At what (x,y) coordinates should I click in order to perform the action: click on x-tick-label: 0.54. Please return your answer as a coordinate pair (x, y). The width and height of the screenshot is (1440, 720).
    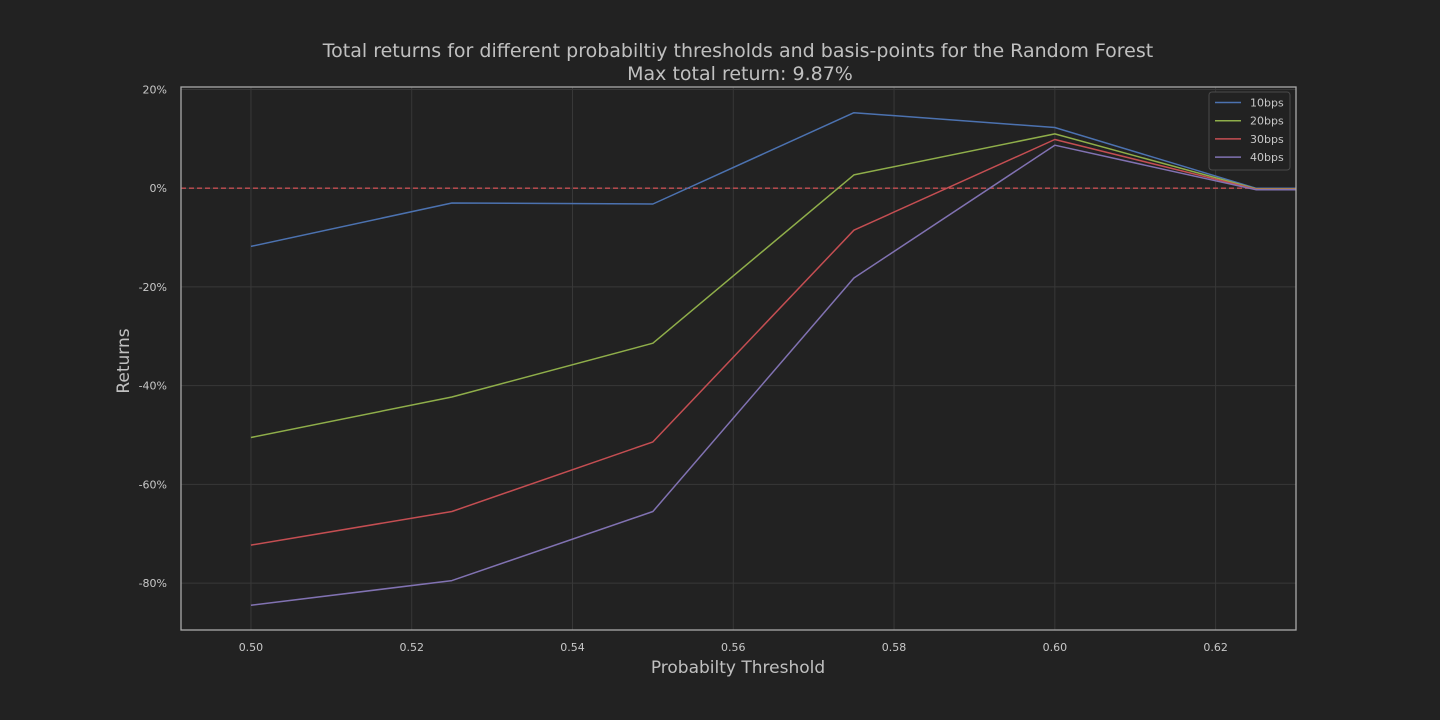
    Looking at the image, I should click on (572, 647).